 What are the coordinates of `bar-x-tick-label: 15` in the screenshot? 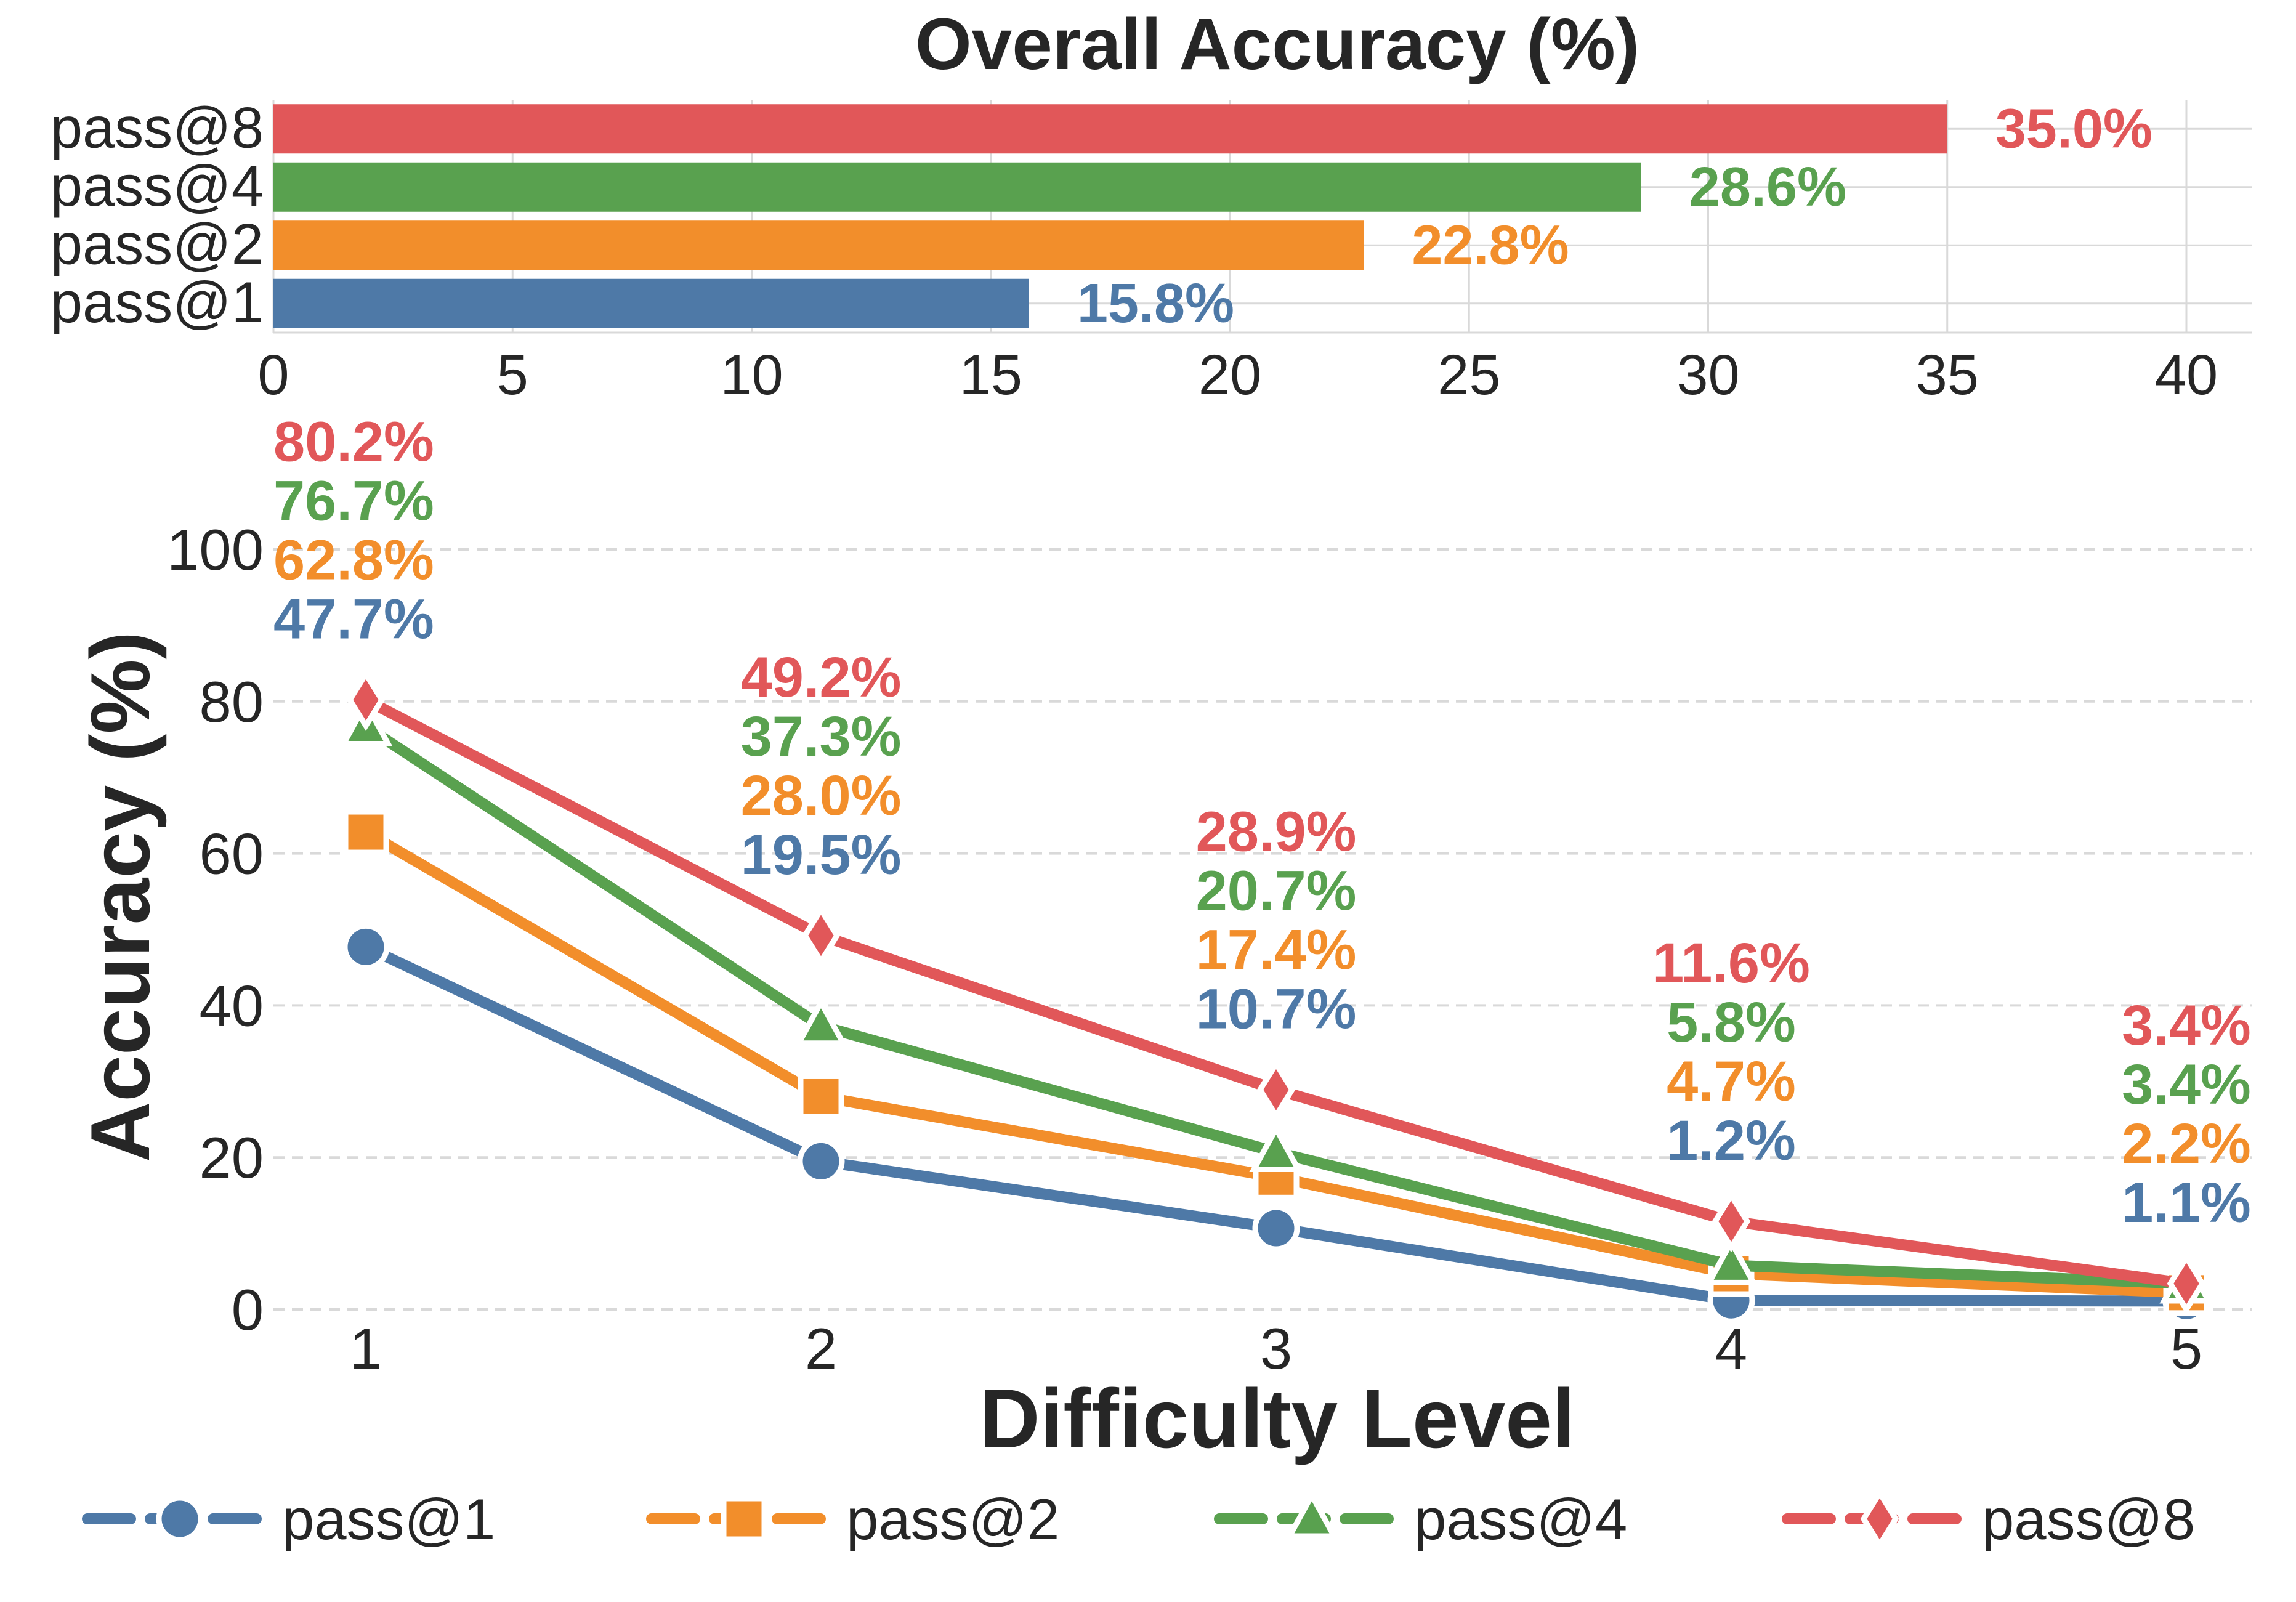 It's located at (991, 375).